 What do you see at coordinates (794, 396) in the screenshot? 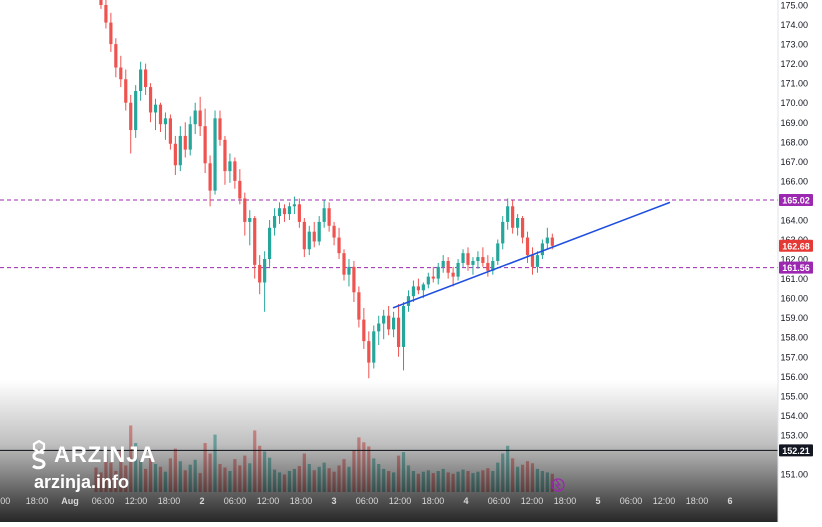
I see `price-tick-label: 155.00` at bounding box center [794, 396].